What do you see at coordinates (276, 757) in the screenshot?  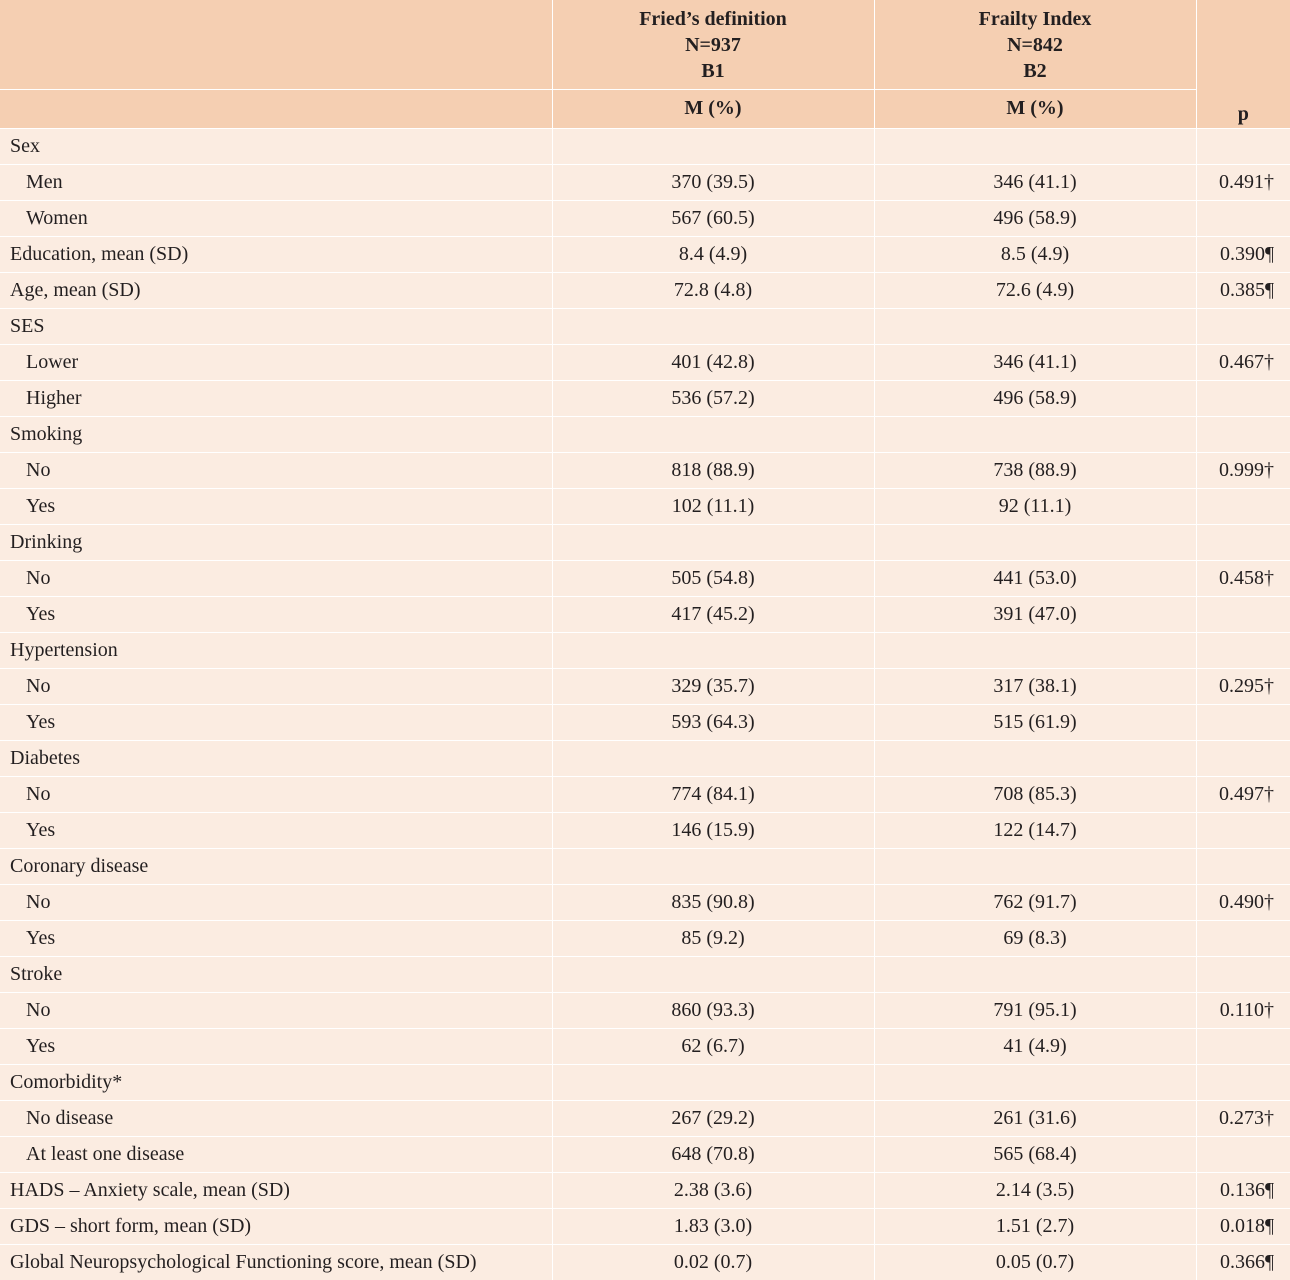 I see `row-label: Diabetes` at bounding box center [276, 757].